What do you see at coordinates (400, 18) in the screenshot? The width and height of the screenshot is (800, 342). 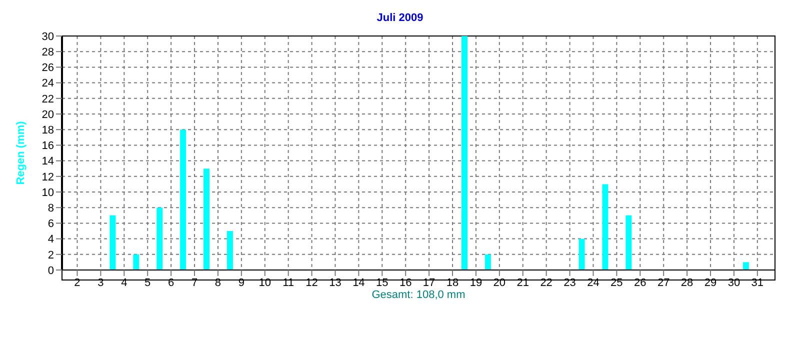 I see `chart-title: Juli 2009` at bounding box center [400, 18].